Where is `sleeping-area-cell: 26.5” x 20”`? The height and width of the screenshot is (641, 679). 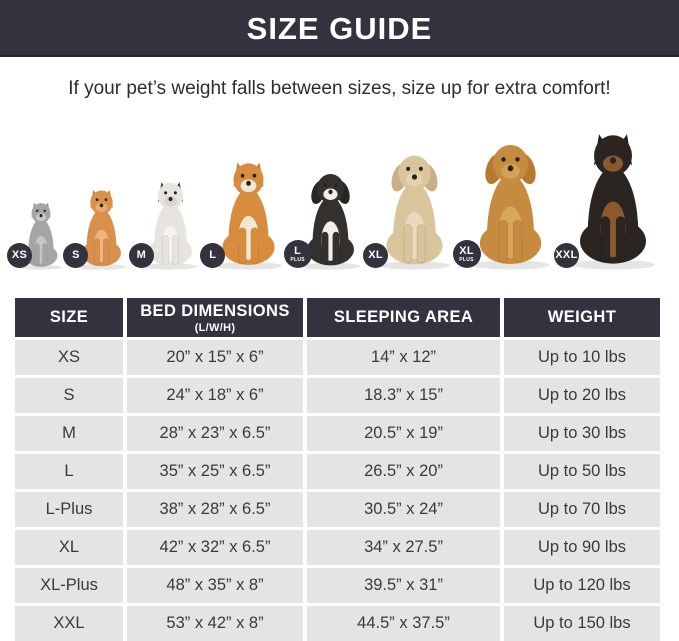
sleeping-area-cell: 26.5” x 20” is located at coordinates (403, 471).